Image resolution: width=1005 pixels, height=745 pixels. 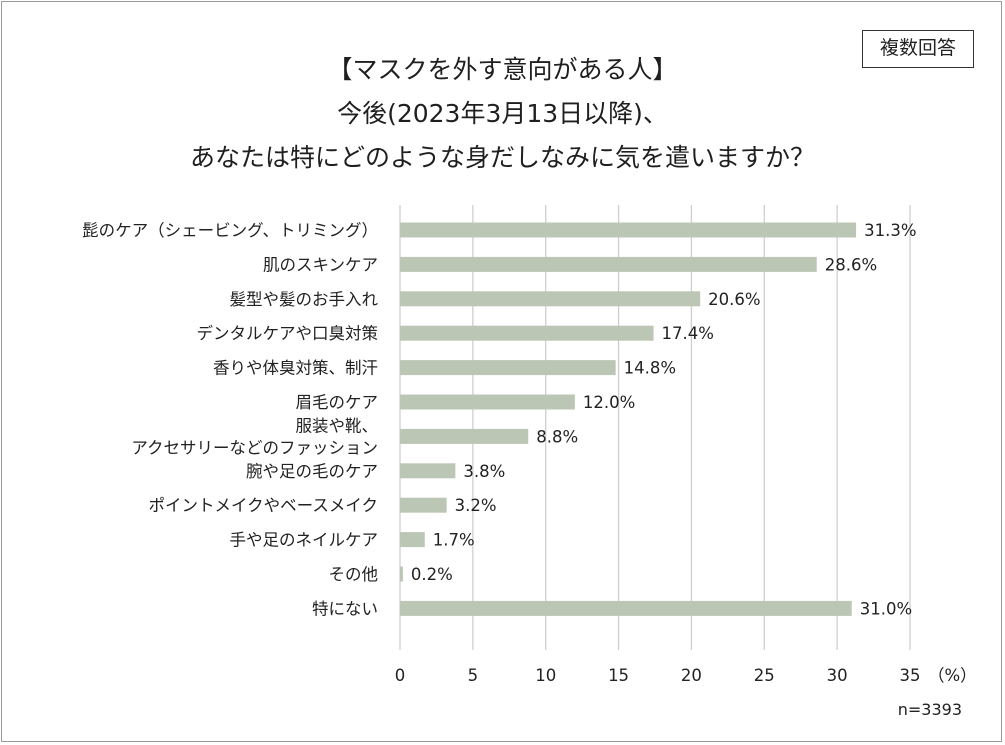 What do you see at coordinates (400, 675) in the screenshot?
I see `x-tick-label: 0` at bounding box center [400, 675].